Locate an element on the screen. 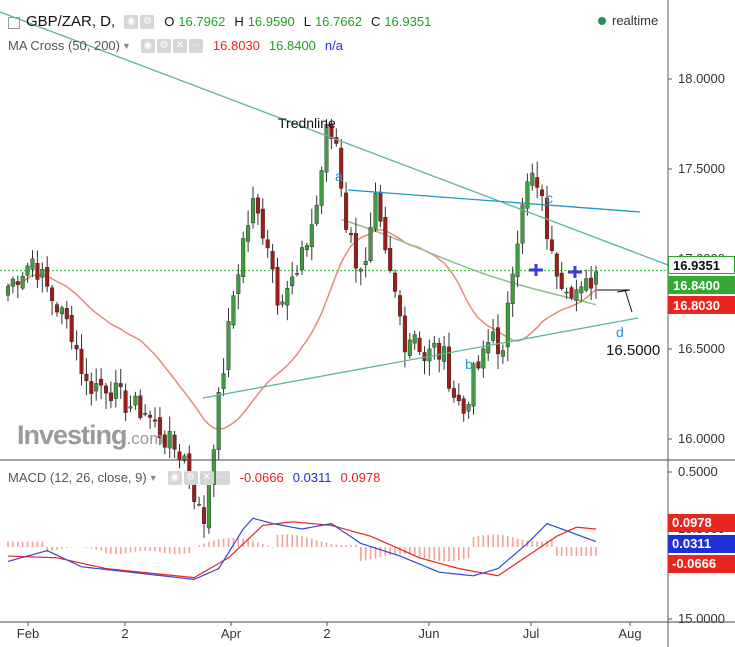  ma-buttons: ◉ ⚙ ✕ ⋯ is located at coordinates (172, 45).